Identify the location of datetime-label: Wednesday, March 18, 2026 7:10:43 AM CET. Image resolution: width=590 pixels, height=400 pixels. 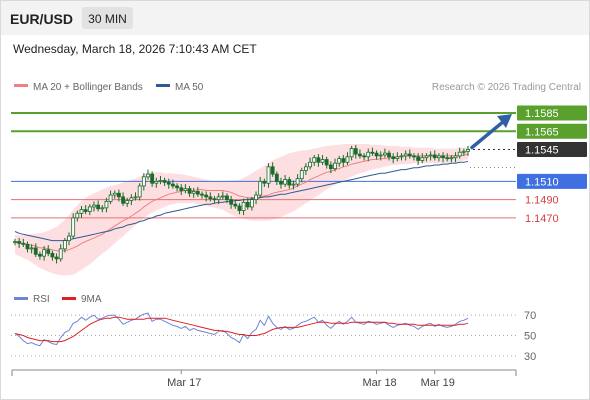
(135, 49).